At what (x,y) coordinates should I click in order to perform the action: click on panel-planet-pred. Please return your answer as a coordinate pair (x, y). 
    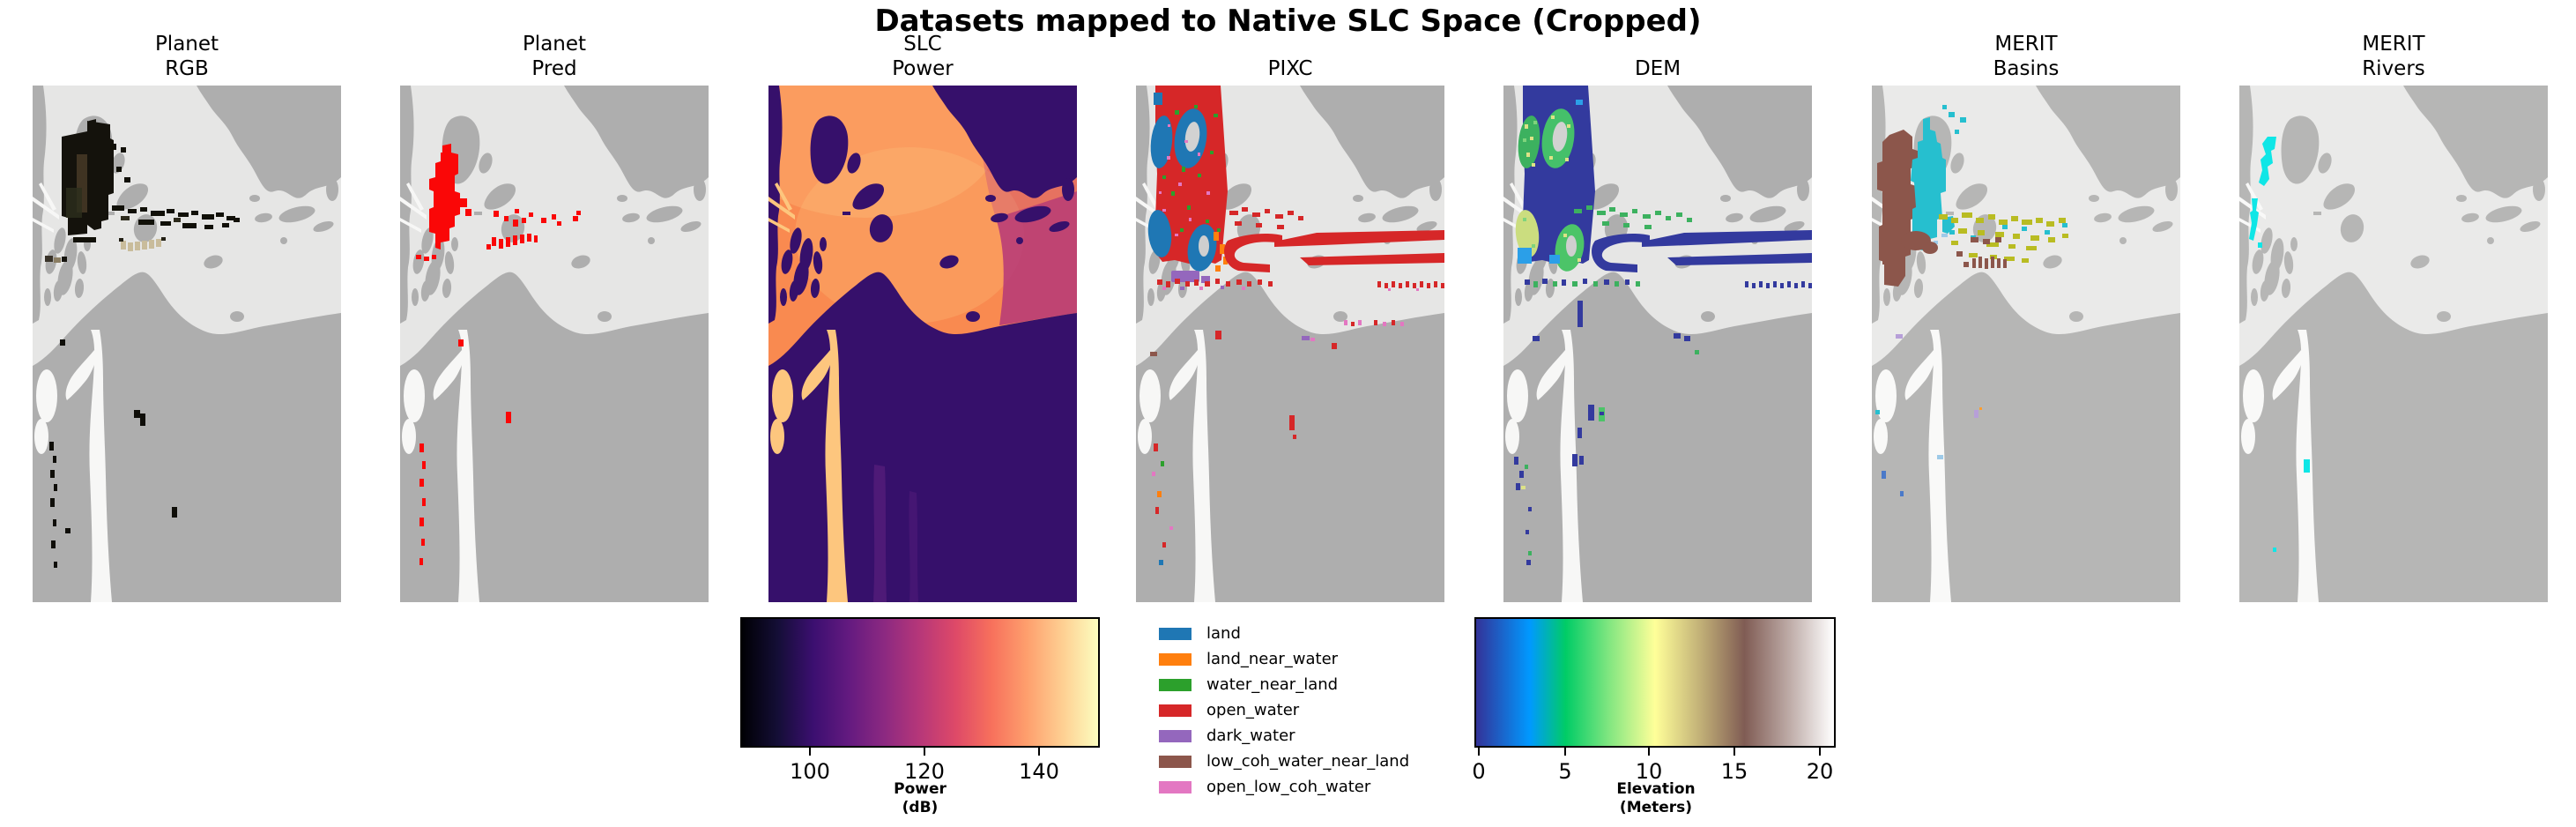
    Looking at the image, I should click on (554, 344).